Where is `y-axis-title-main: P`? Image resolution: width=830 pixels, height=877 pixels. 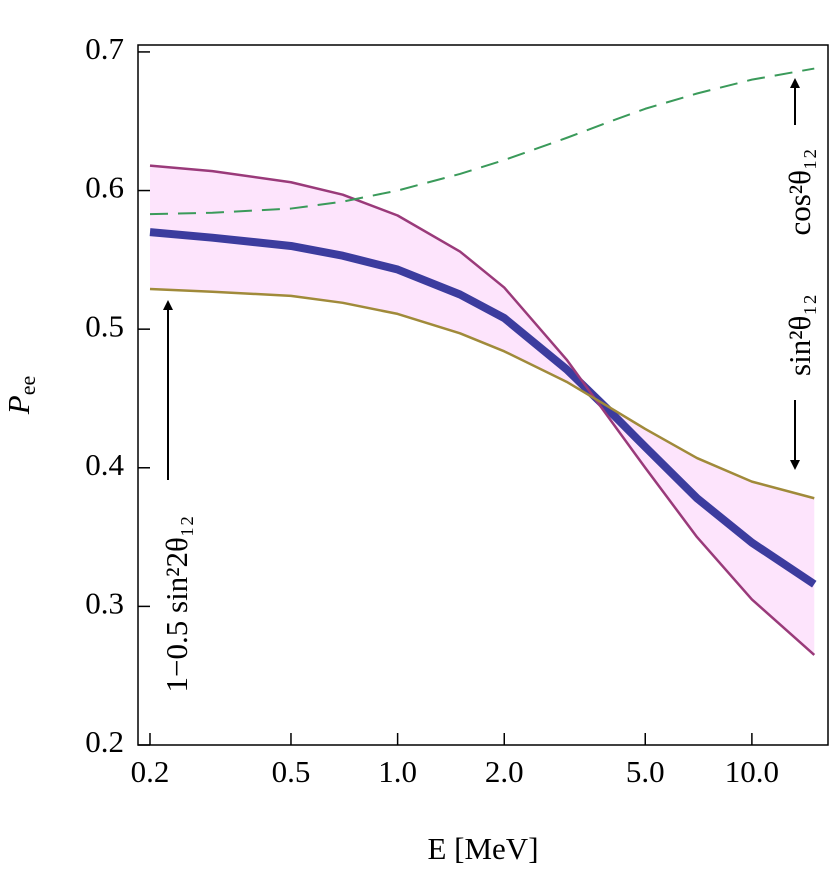
y-axis-title-main: P is located at coordinates (18, 405).